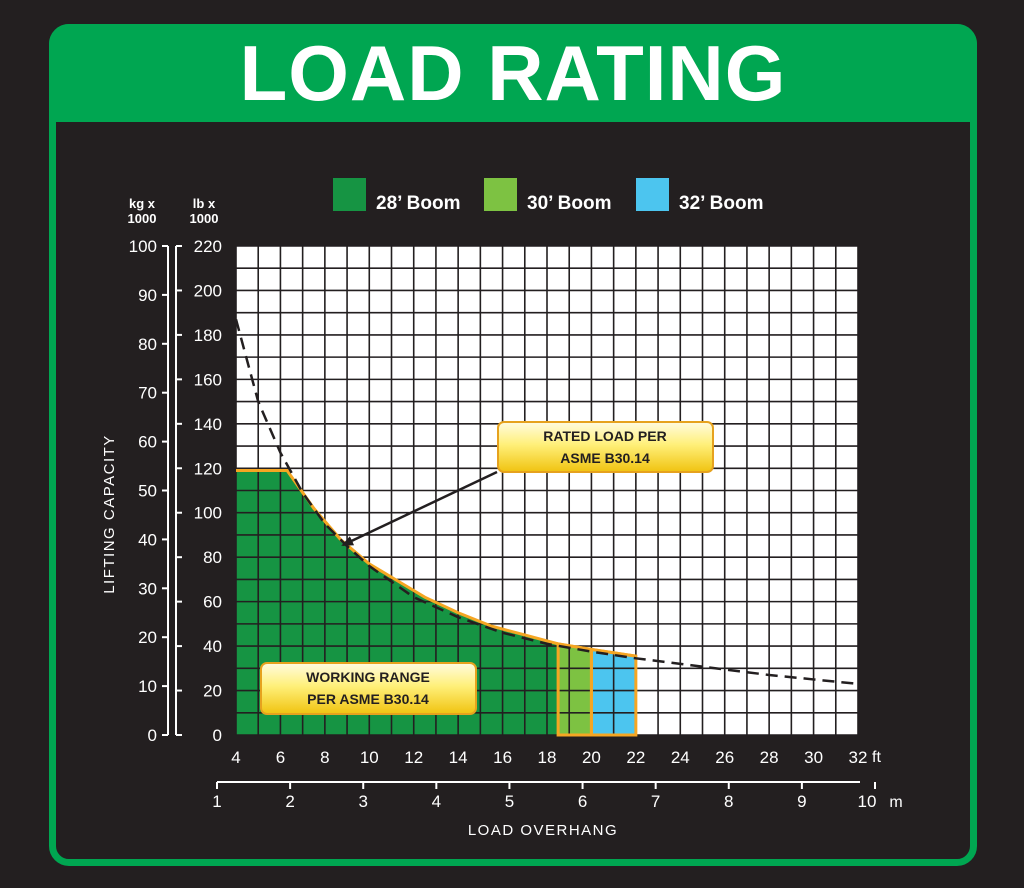 The height and width of the screenshot is (888, 1024). What do you see at coordinates (147, 686) in the screenshot?
I see `kg-tick-10: 10` at bounding box center [147, 686].